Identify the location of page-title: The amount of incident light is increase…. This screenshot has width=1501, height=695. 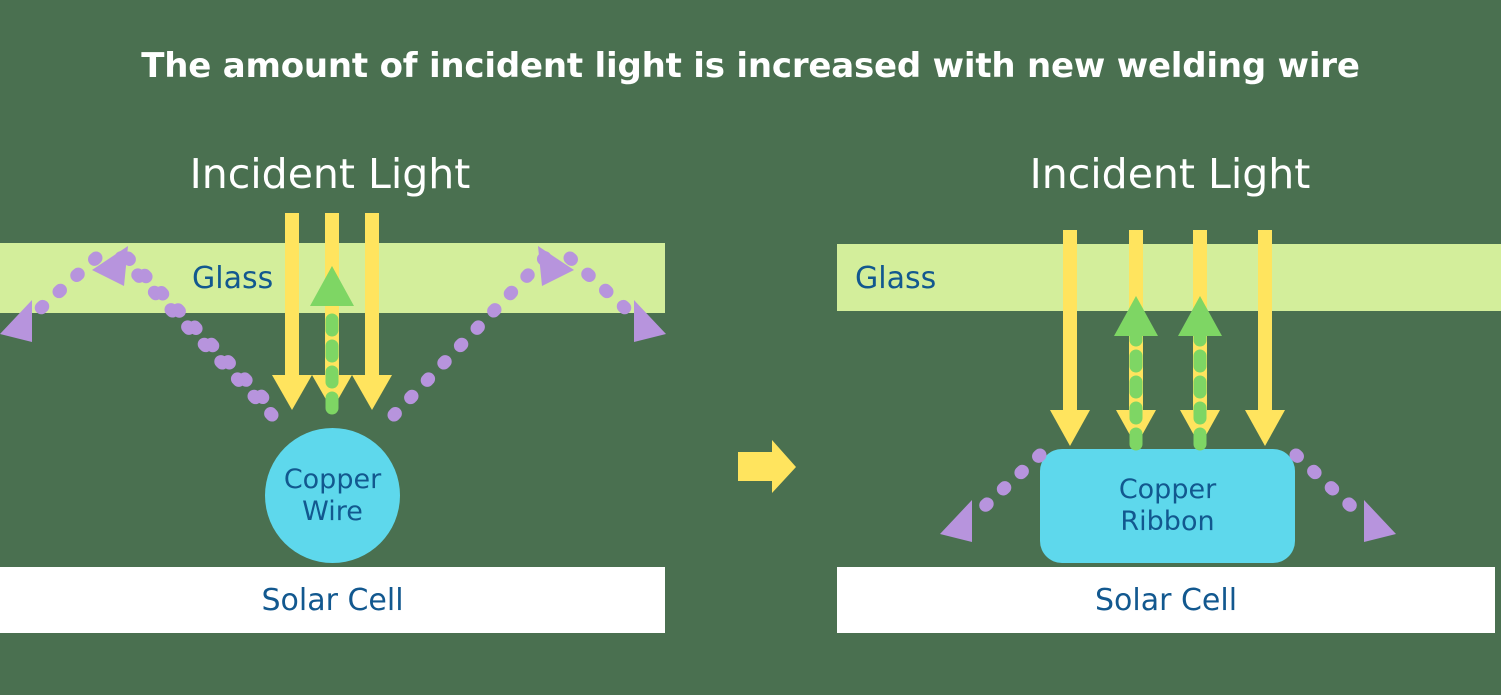
(750, 66).